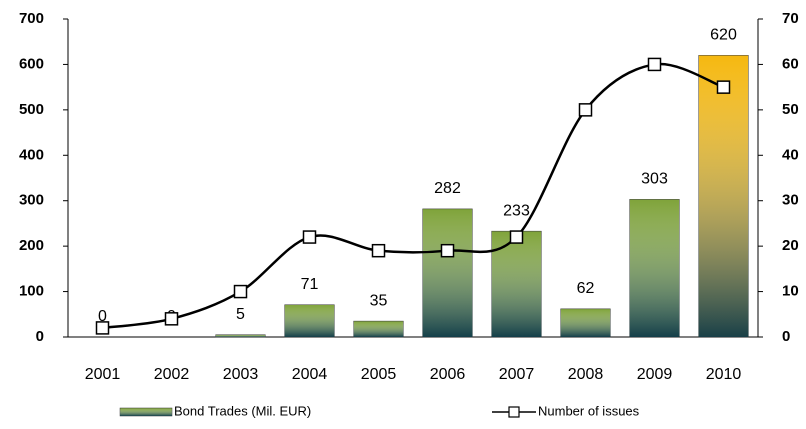 The width and height of the screenshot is (806, 429). What do you see at coordinates (241, 374) in the screenshot?
I see `x-tick-label: 2003` at bounding box center [241, 374].